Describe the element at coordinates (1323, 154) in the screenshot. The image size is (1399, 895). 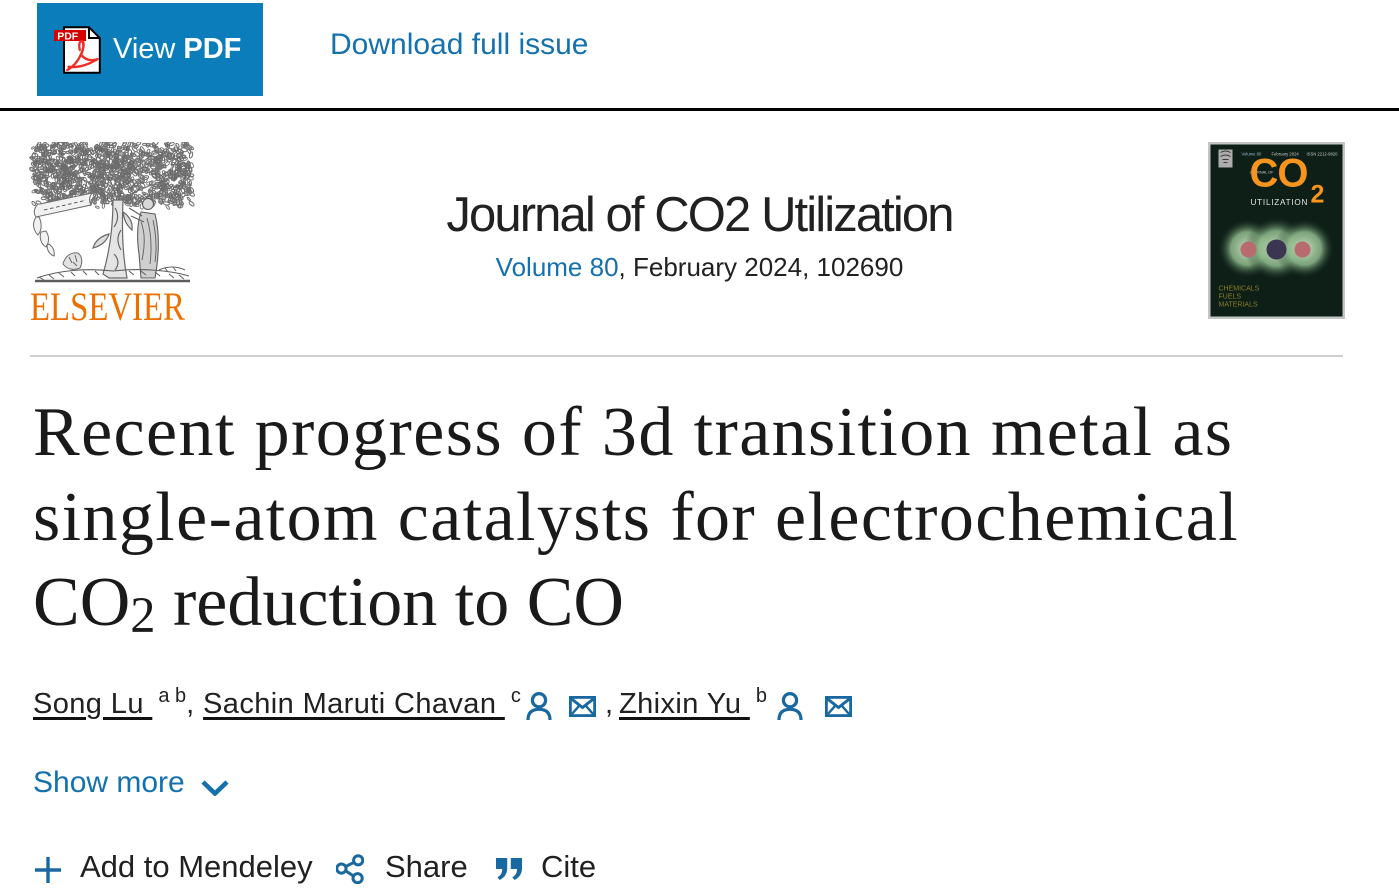
I see `svg-text: ISSN 2212-9820` at that location.